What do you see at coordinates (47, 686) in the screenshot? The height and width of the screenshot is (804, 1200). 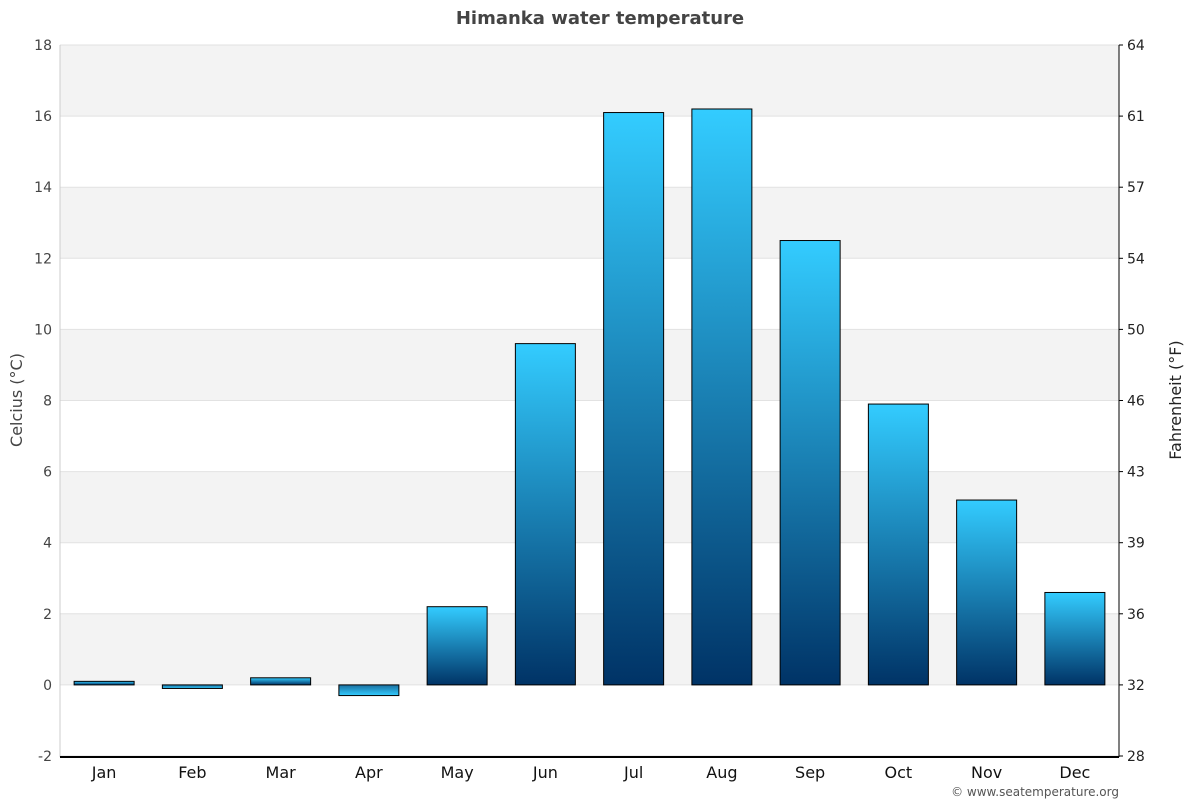 I see `y-tick-label: 0` at bounding box center [47, 686].